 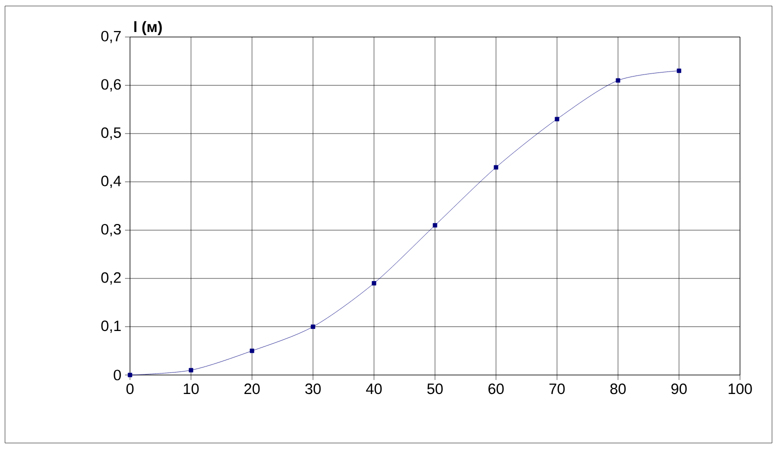 I want to click on y-tick-label: 0,4, so click(x=111, y=182).